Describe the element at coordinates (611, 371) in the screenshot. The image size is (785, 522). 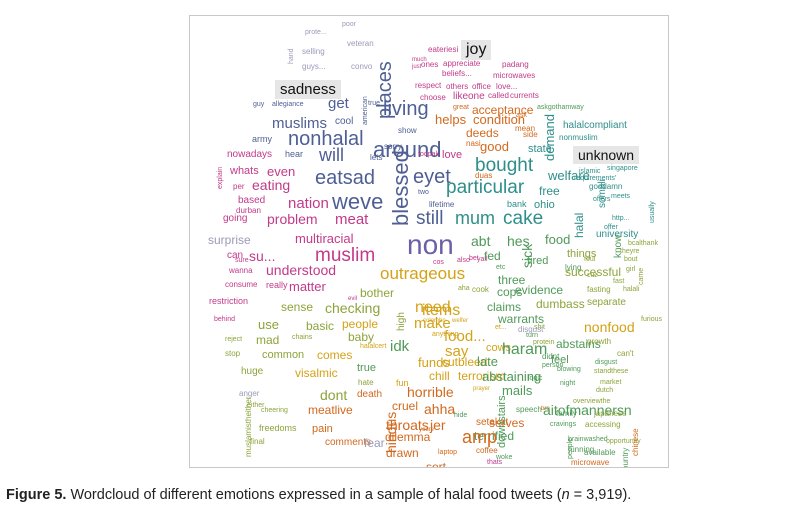
I see `wordcloud-word: standthese` at that location.